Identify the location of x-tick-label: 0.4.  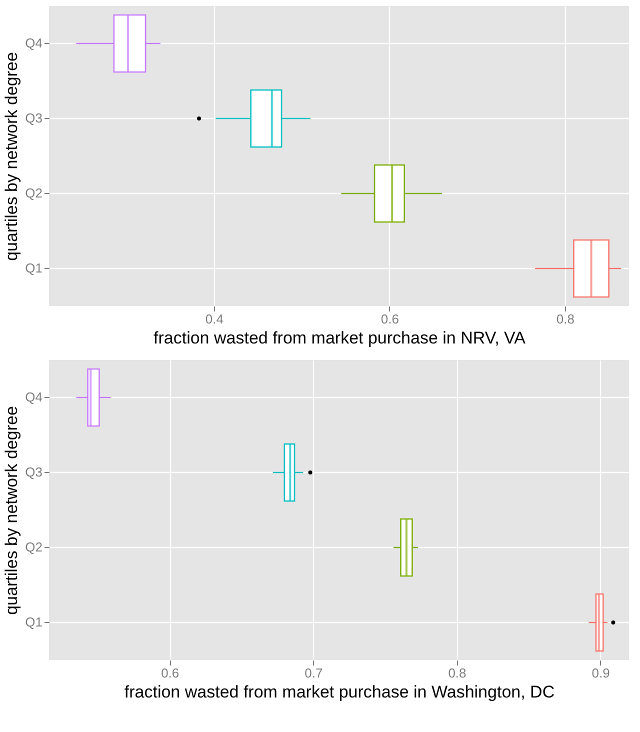
(214, 319).